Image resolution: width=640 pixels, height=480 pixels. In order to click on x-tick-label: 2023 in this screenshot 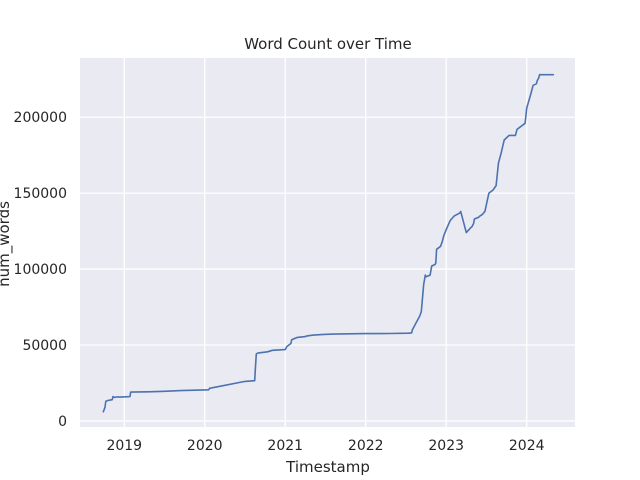, I will do `click(446, 446)`.